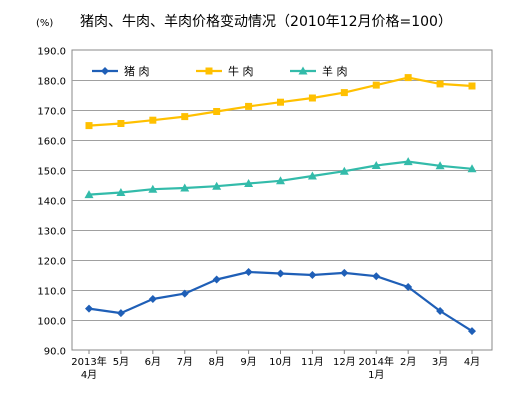 This screenshot has height=401, width=532. What do you see at coordinates (51, 292) in the screenshot?
I see `y-tick-label: 110.0` at bounding box center [51, 292].